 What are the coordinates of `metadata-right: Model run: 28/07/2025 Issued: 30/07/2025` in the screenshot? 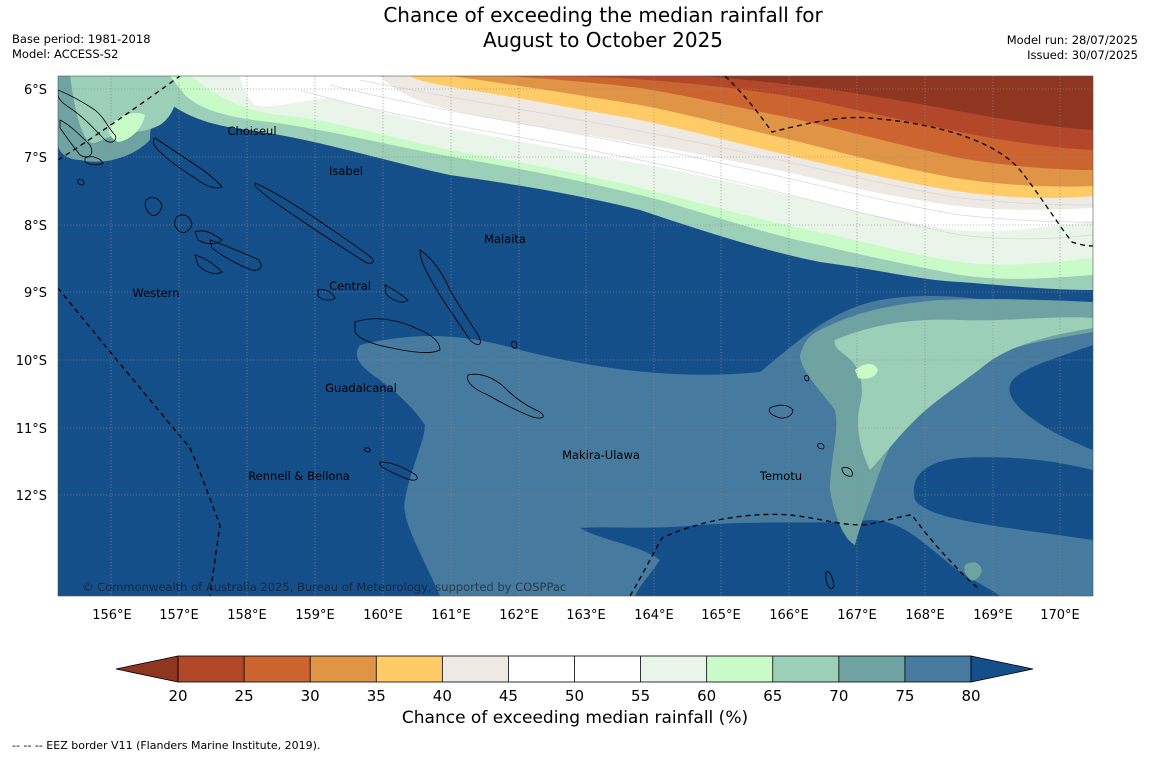 It's located at (1072, 48).